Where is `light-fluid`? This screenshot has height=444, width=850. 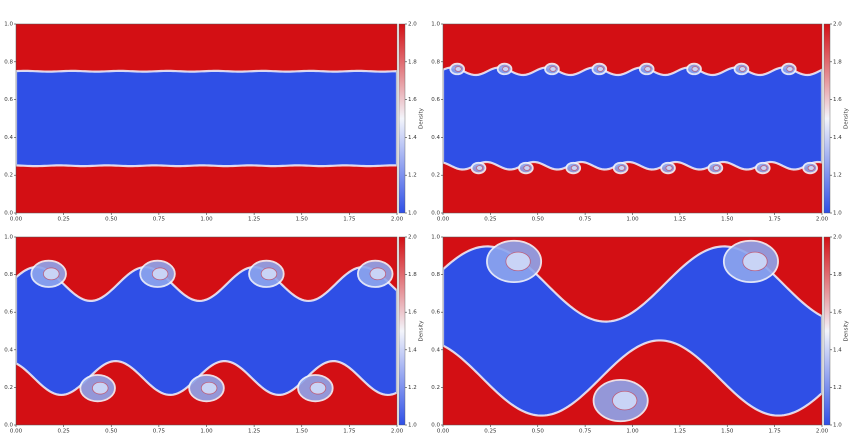
light-fluid is located at coordinates (632, 118).